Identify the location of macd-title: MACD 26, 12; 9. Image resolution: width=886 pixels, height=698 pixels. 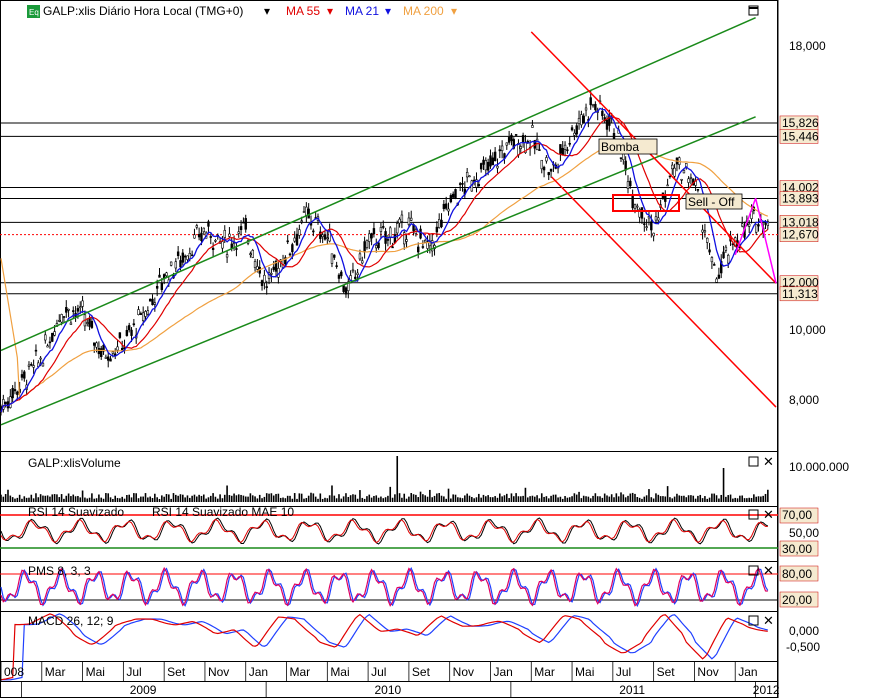
(71, 621).